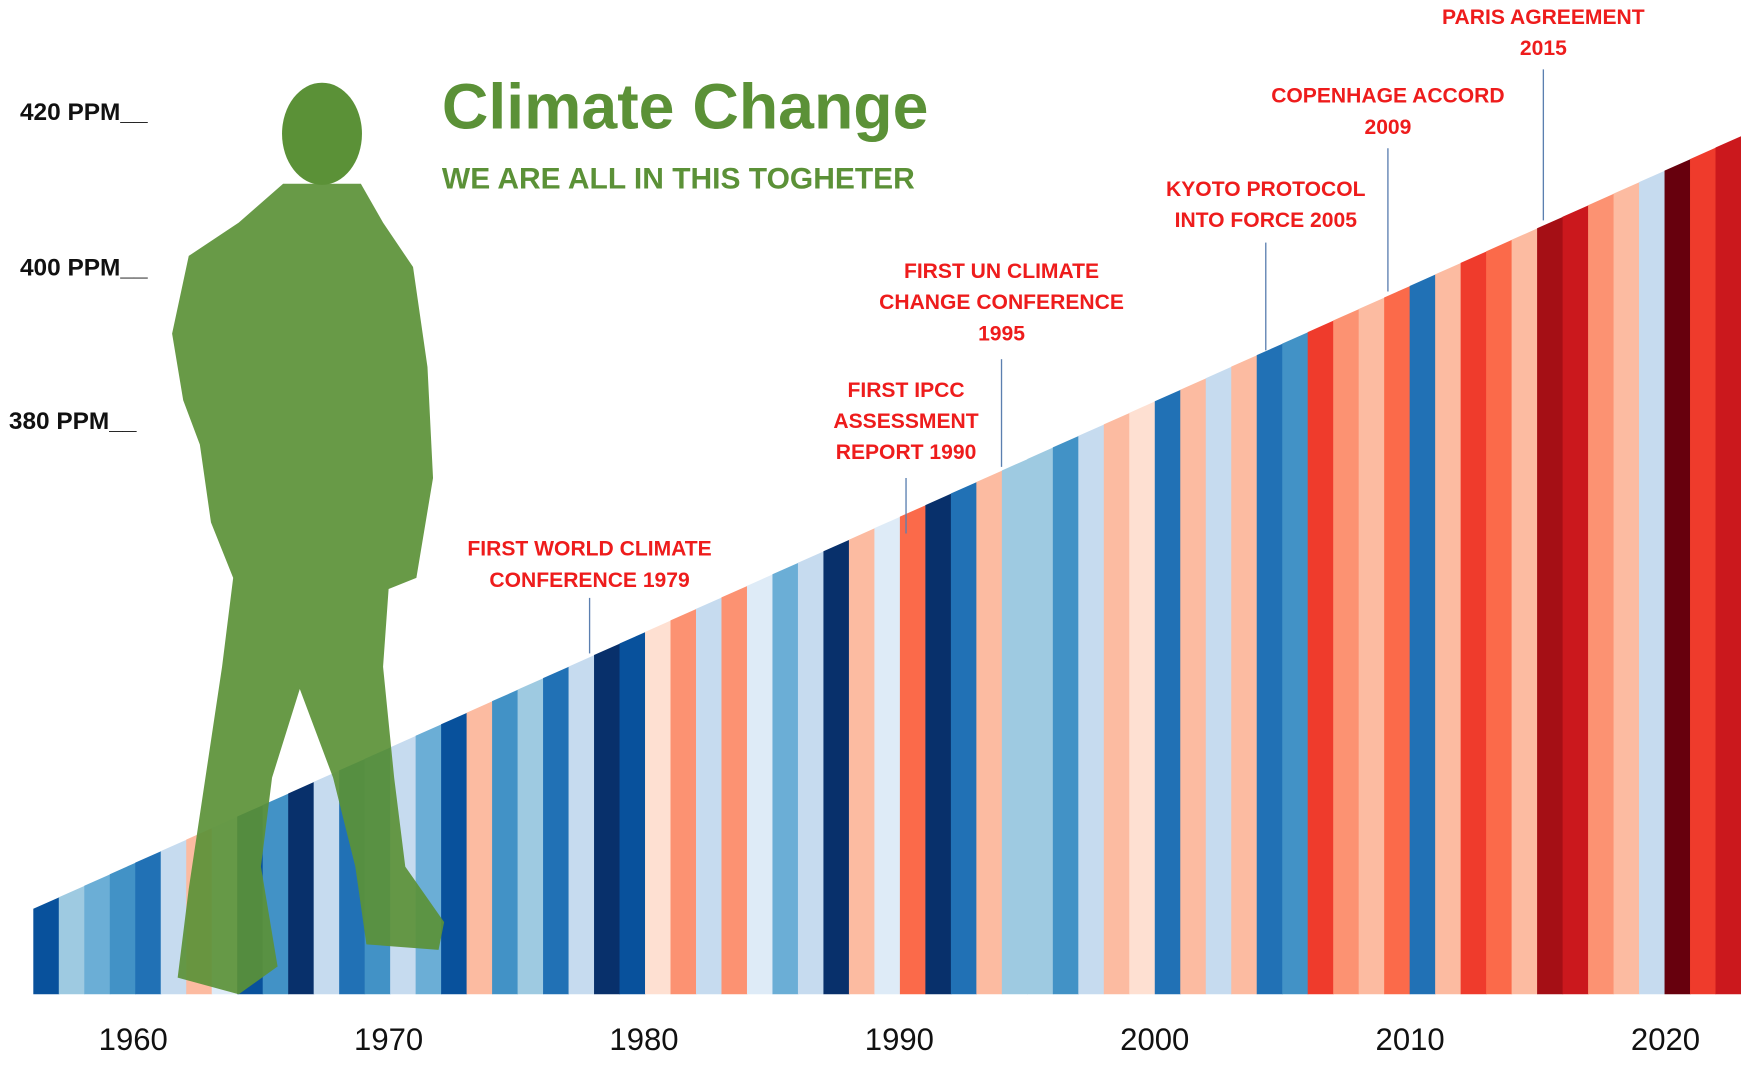 The width and height of the screenshot is (1741, 1067). I want to click on year-label: 2010, so click(1410, 1039).